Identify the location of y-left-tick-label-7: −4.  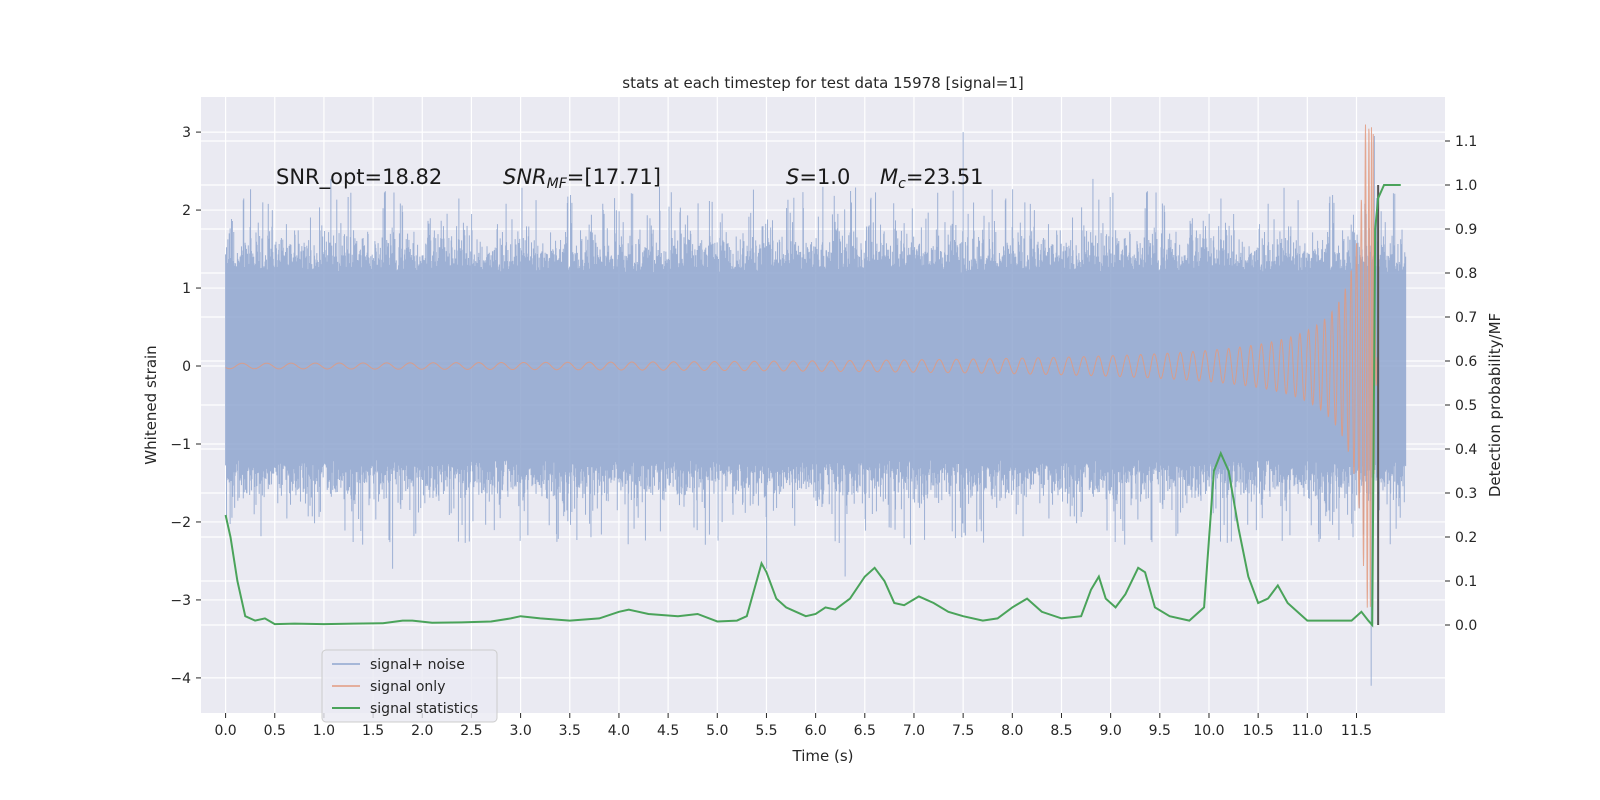
(180, 679).